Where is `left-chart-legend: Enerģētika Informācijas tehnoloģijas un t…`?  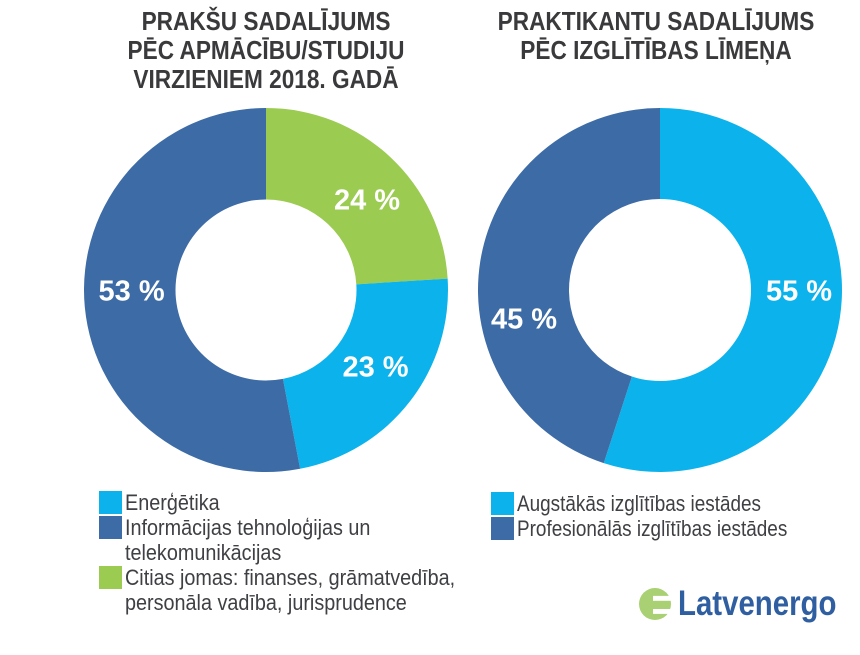 left-chart-legend: Enerģētika Informācijas tehnoloģijas un t… is located at coordinates (295, 552).